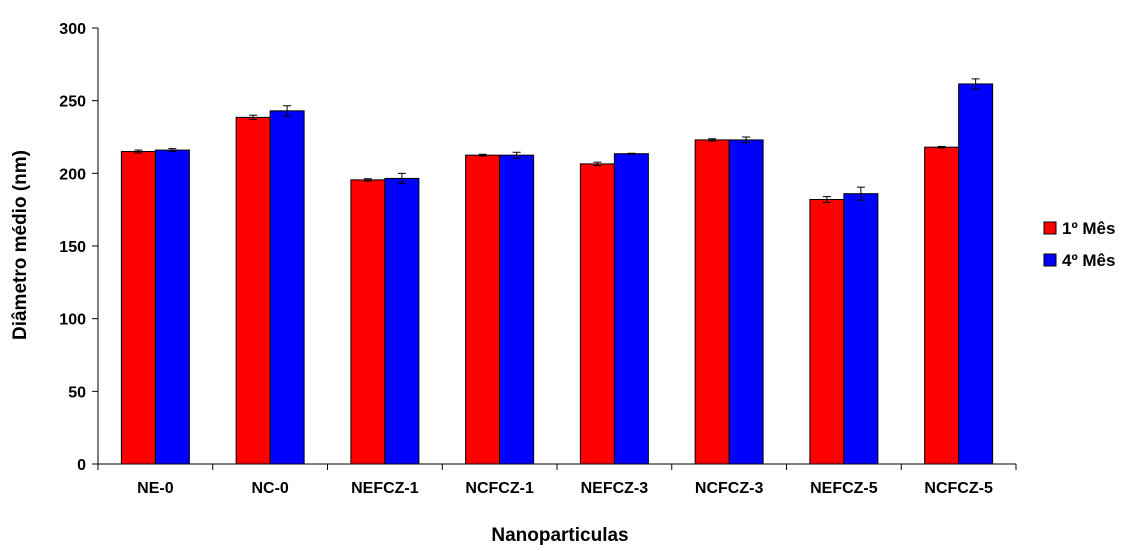 Image resolution: width=1135 pixels, height=551 pixels. I want to click on y-tick-label: 50, so click(77, 392).